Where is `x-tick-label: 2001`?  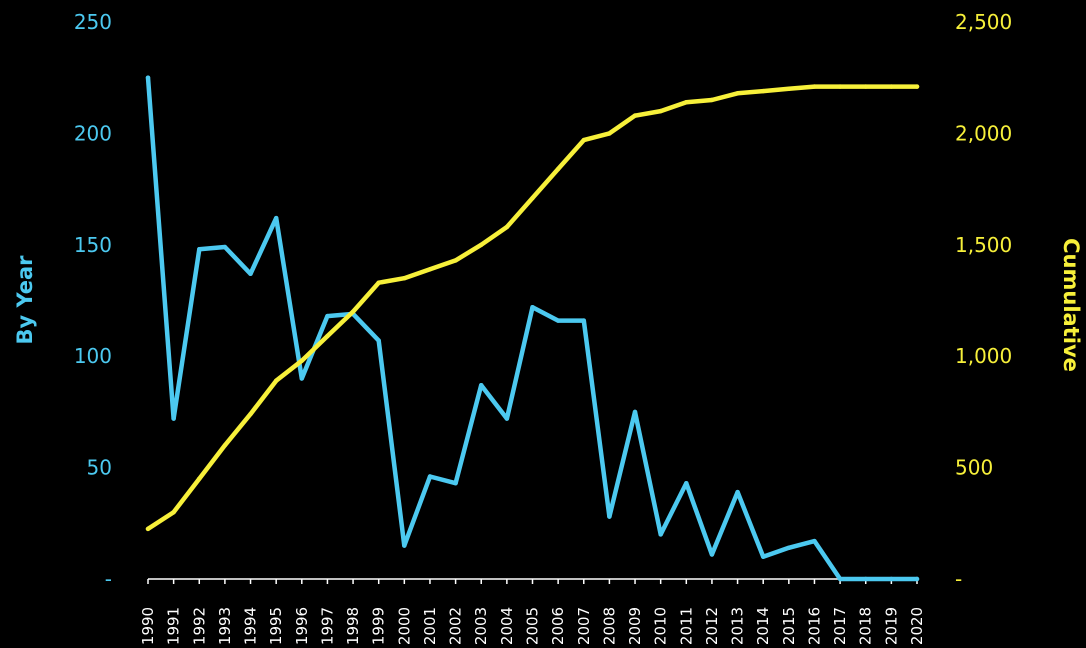 x-tick-label: 2001 is located at coordinates (430, 626).